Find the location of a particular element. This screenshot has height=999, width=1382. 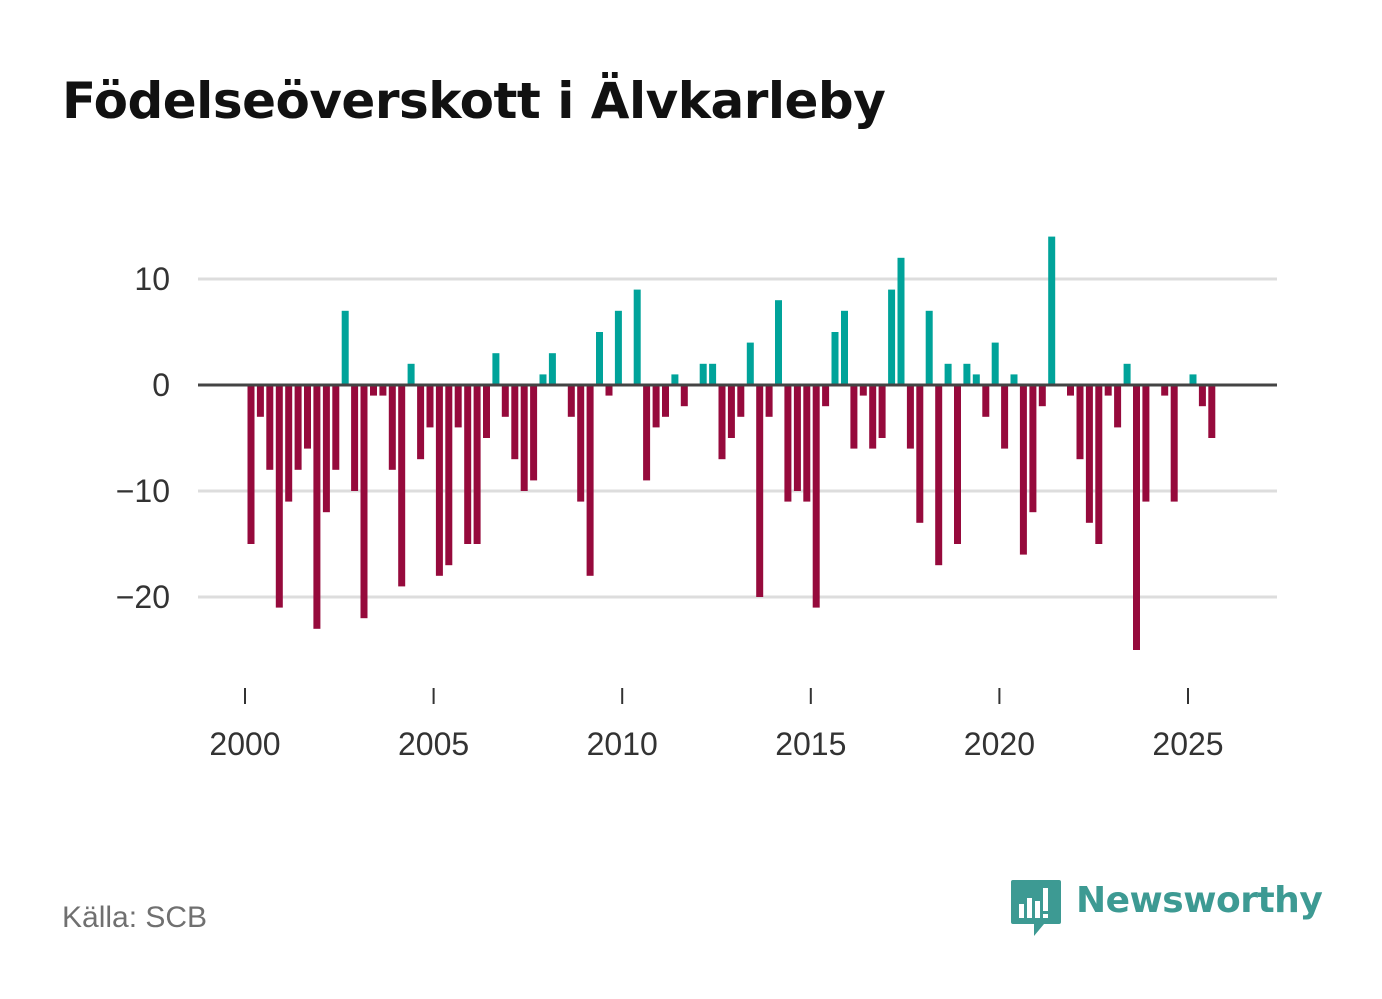

y-tick-label: 0 is located at coordinates (161, 385).